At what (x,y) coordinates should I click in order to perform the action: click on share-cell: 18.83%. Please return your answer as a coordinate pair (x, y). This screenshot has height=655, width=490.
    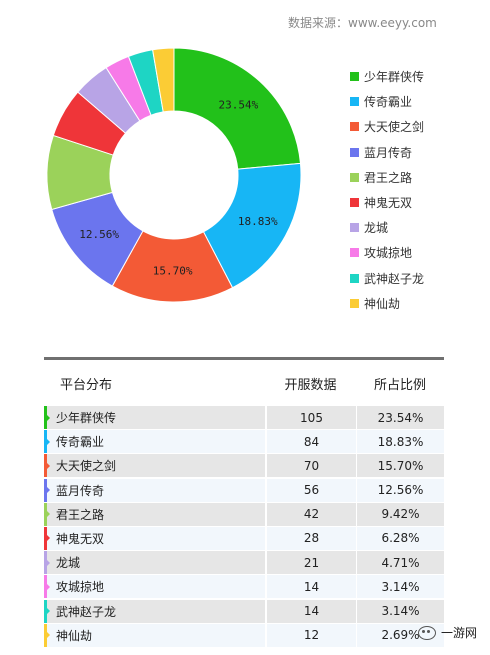
    Looking at the image, I should click on (400, 442).